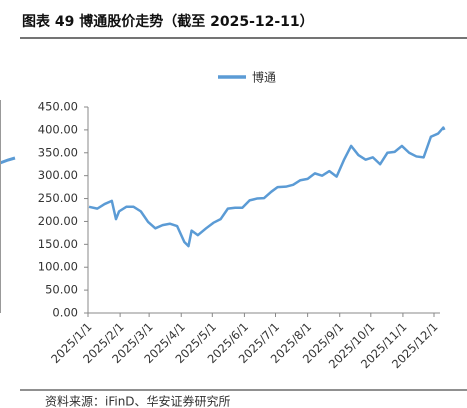  What do you see at coordinates (58, 221) in the screenshot?
I see `y-tick-label: 200.00` at bounding box center [58, 221].